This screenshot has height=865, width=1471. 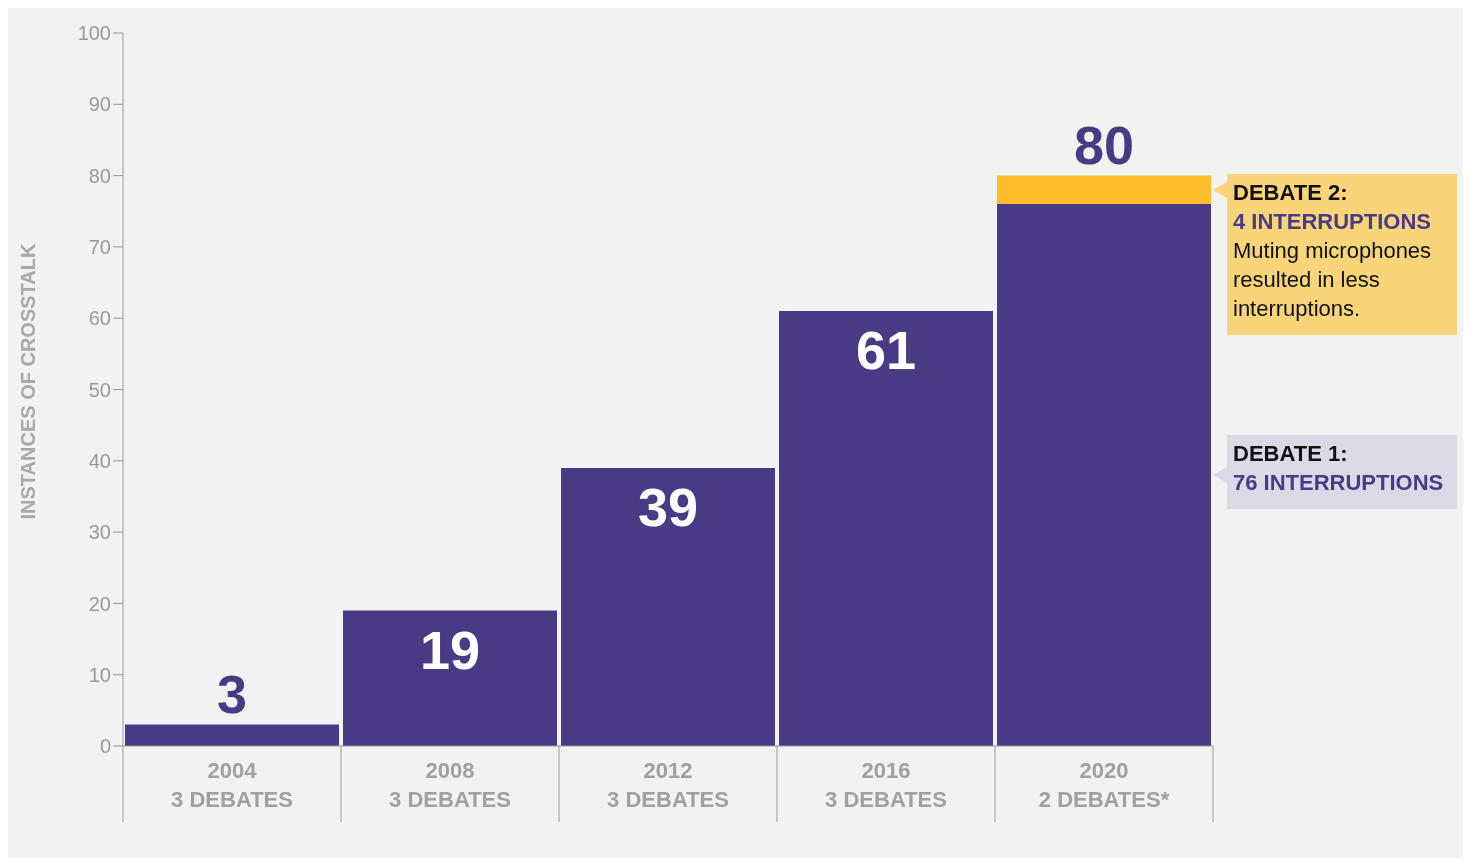 What do you see at coordinates (232, 693) in the screenshot?
I see `total-label: 3` at bounding box center [232, 693].